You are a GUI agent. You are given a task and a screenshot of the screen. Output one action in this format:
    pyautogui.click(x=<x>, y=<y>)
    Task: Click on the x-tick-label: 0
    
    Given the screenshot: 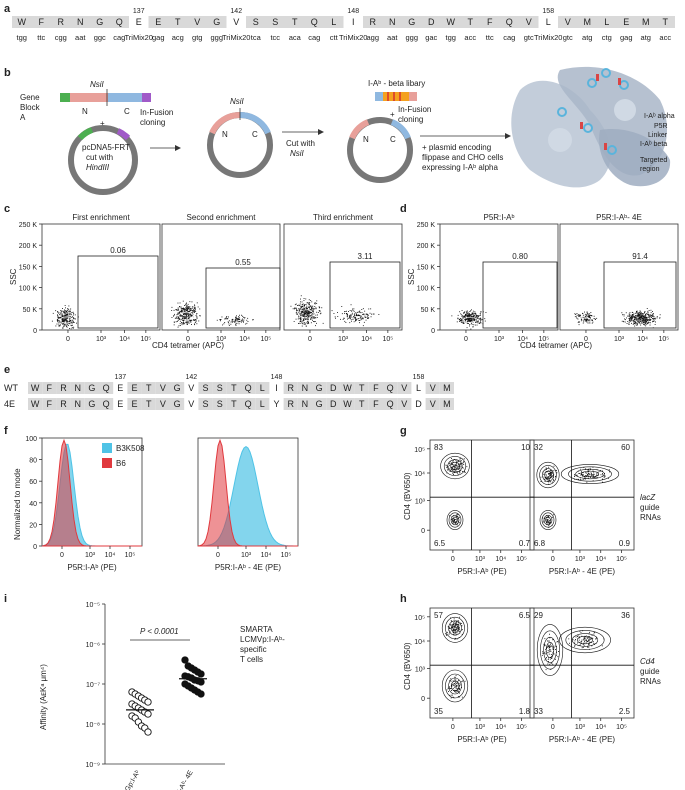 What is the action you would take?
    pyautogui.click(x=453, y=727)
    